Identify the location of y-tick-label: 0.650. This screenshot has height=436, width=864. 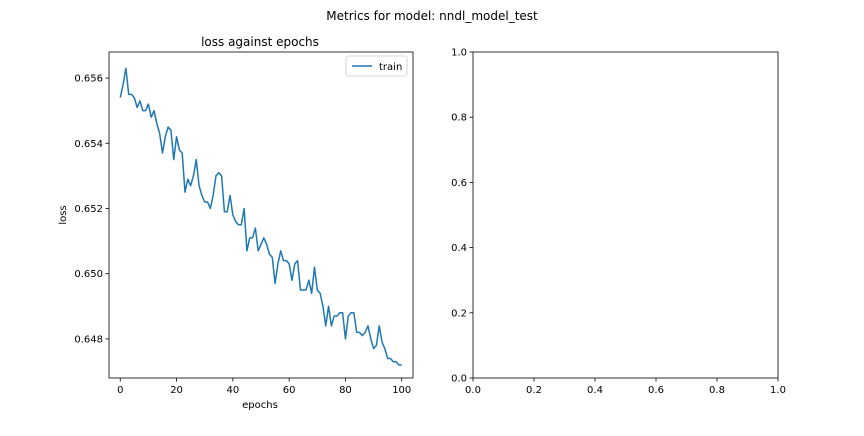
(88, 274).